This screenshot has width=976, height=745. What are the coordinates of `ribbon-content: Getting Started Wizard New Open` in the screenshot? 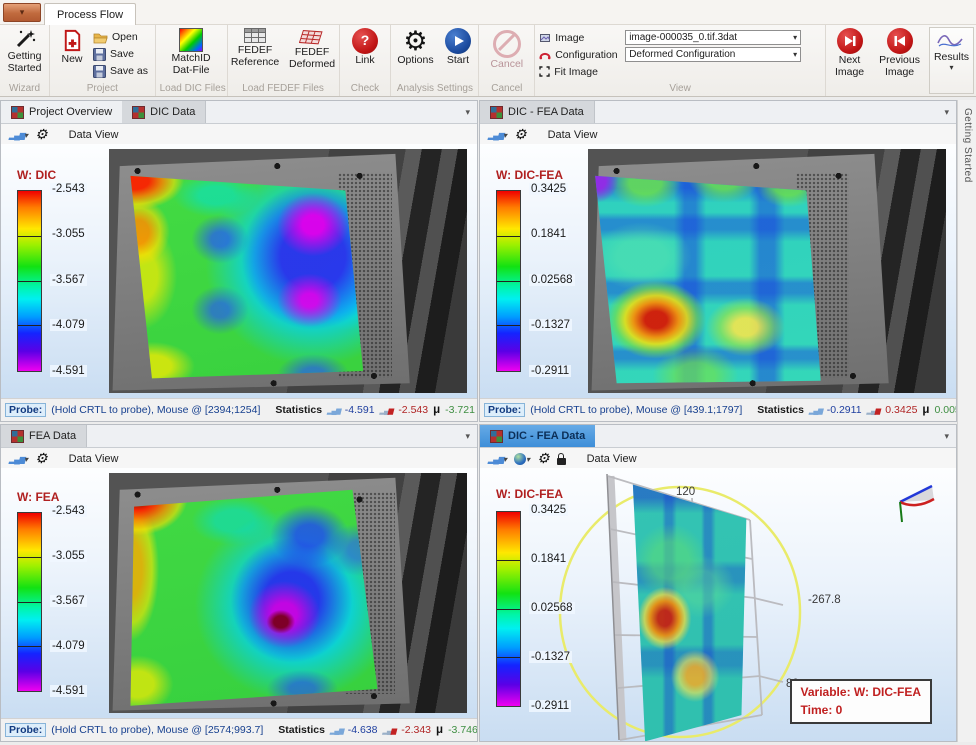 It's located at (488, 60).